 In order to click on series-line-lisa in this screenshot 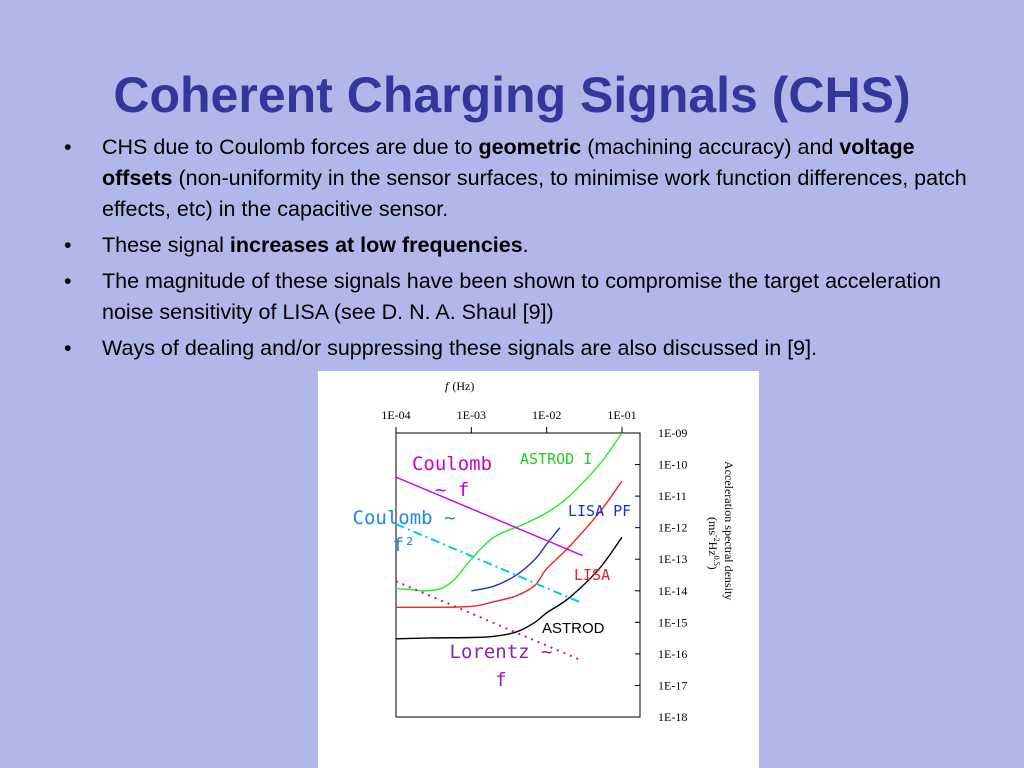, I will do `click(509, 544)`.